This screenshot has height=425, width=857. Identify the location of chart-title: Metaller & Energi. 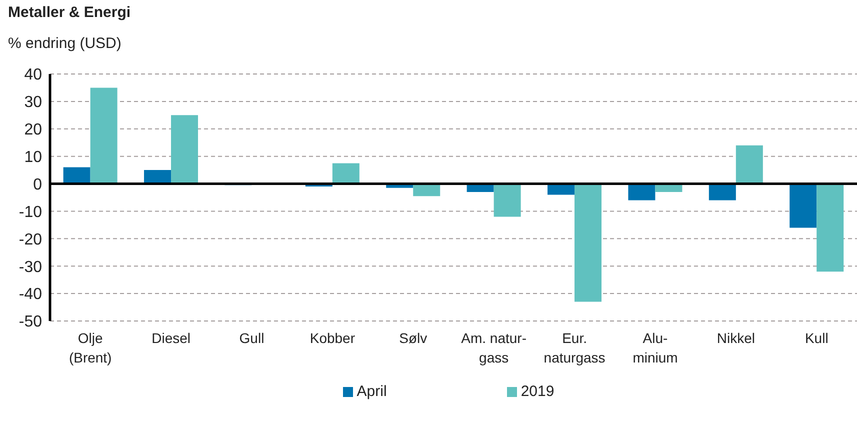
(69, 12).